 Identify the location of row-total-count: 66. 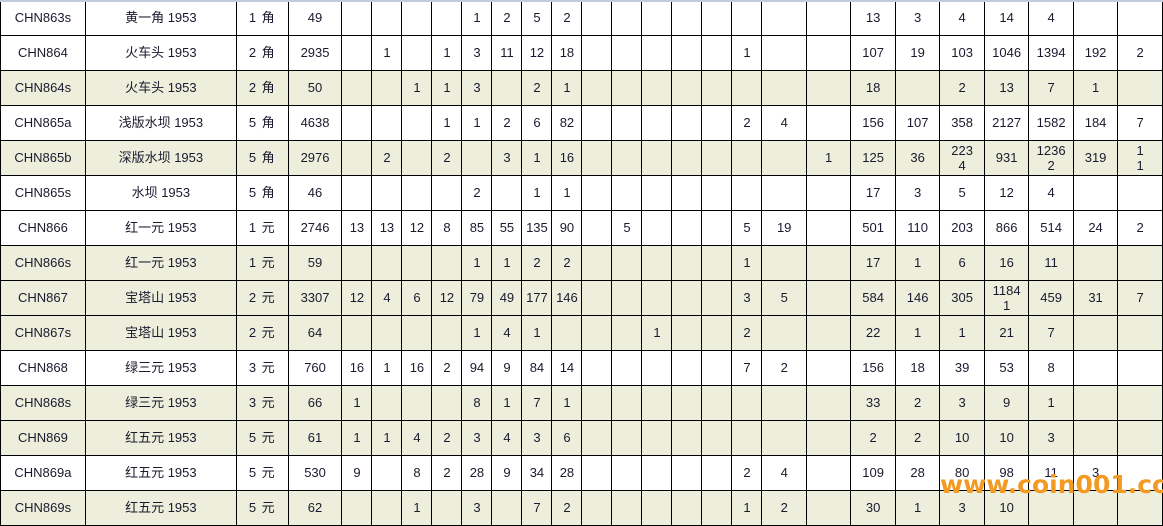
(315, 403).